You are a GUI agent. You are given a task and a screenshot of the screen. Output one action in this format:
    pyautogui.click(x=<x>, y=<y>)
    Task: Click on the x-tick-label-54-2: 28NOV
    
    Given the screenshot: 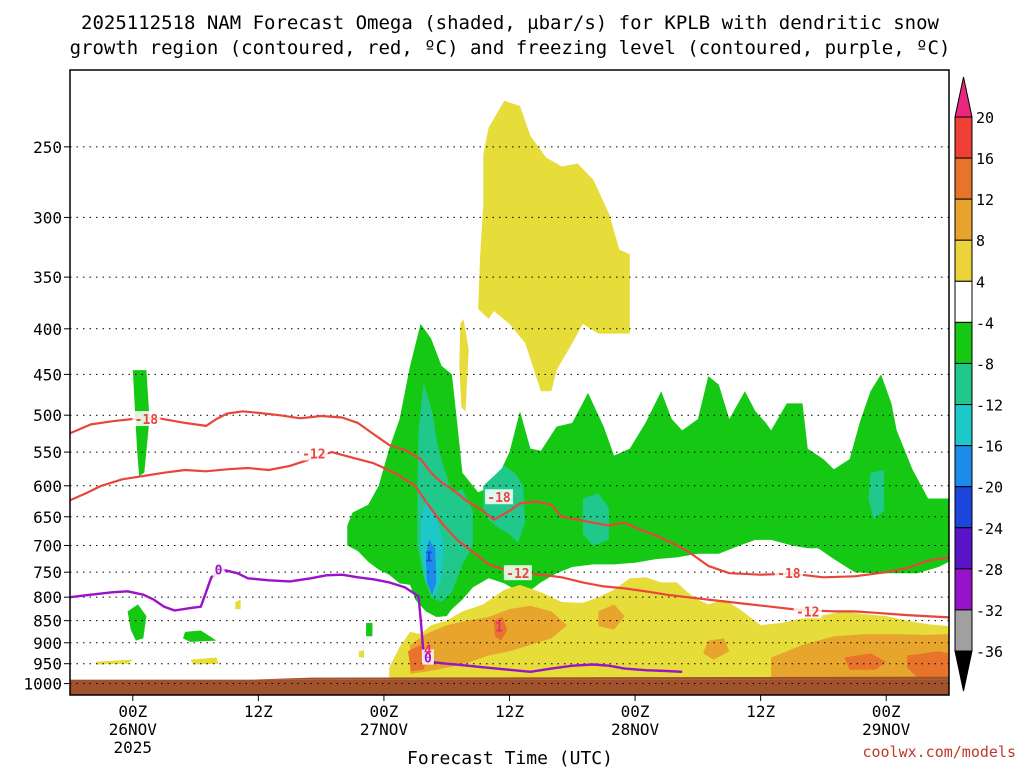 What is the action you would take?
    pyautogui.click(x=635, y=729)
    